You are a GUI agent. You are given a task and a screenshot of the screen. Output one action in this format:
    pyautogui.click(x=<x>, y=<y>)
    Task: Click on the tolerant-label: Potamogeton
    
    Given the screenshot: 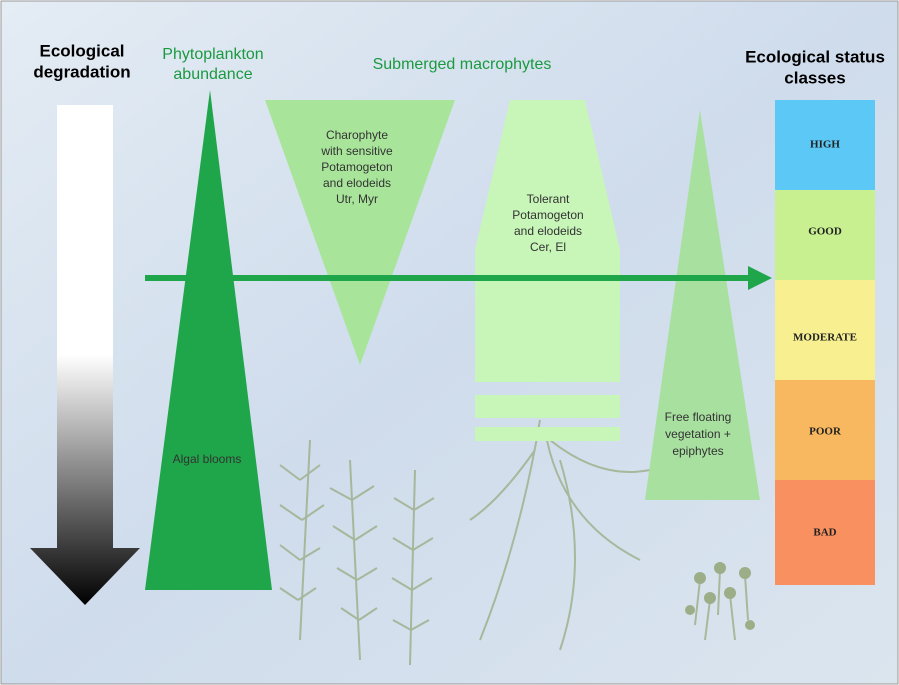 What is the action you would take?
    pyautogui.click(x=547, y=215)
    